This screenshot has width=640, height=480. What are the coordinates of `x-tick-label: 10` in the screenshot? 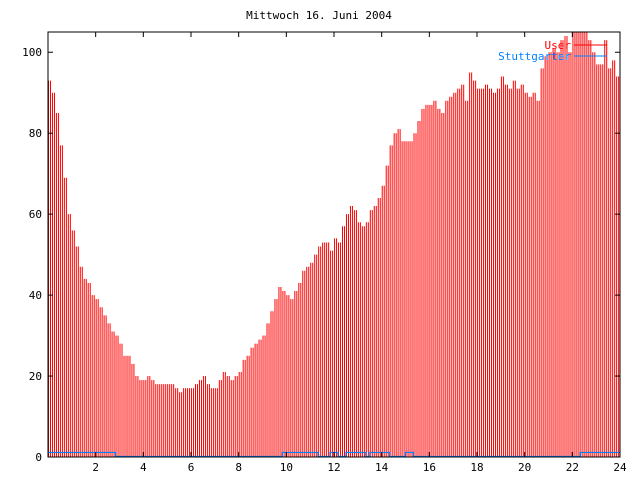 It's located at (286, 467).